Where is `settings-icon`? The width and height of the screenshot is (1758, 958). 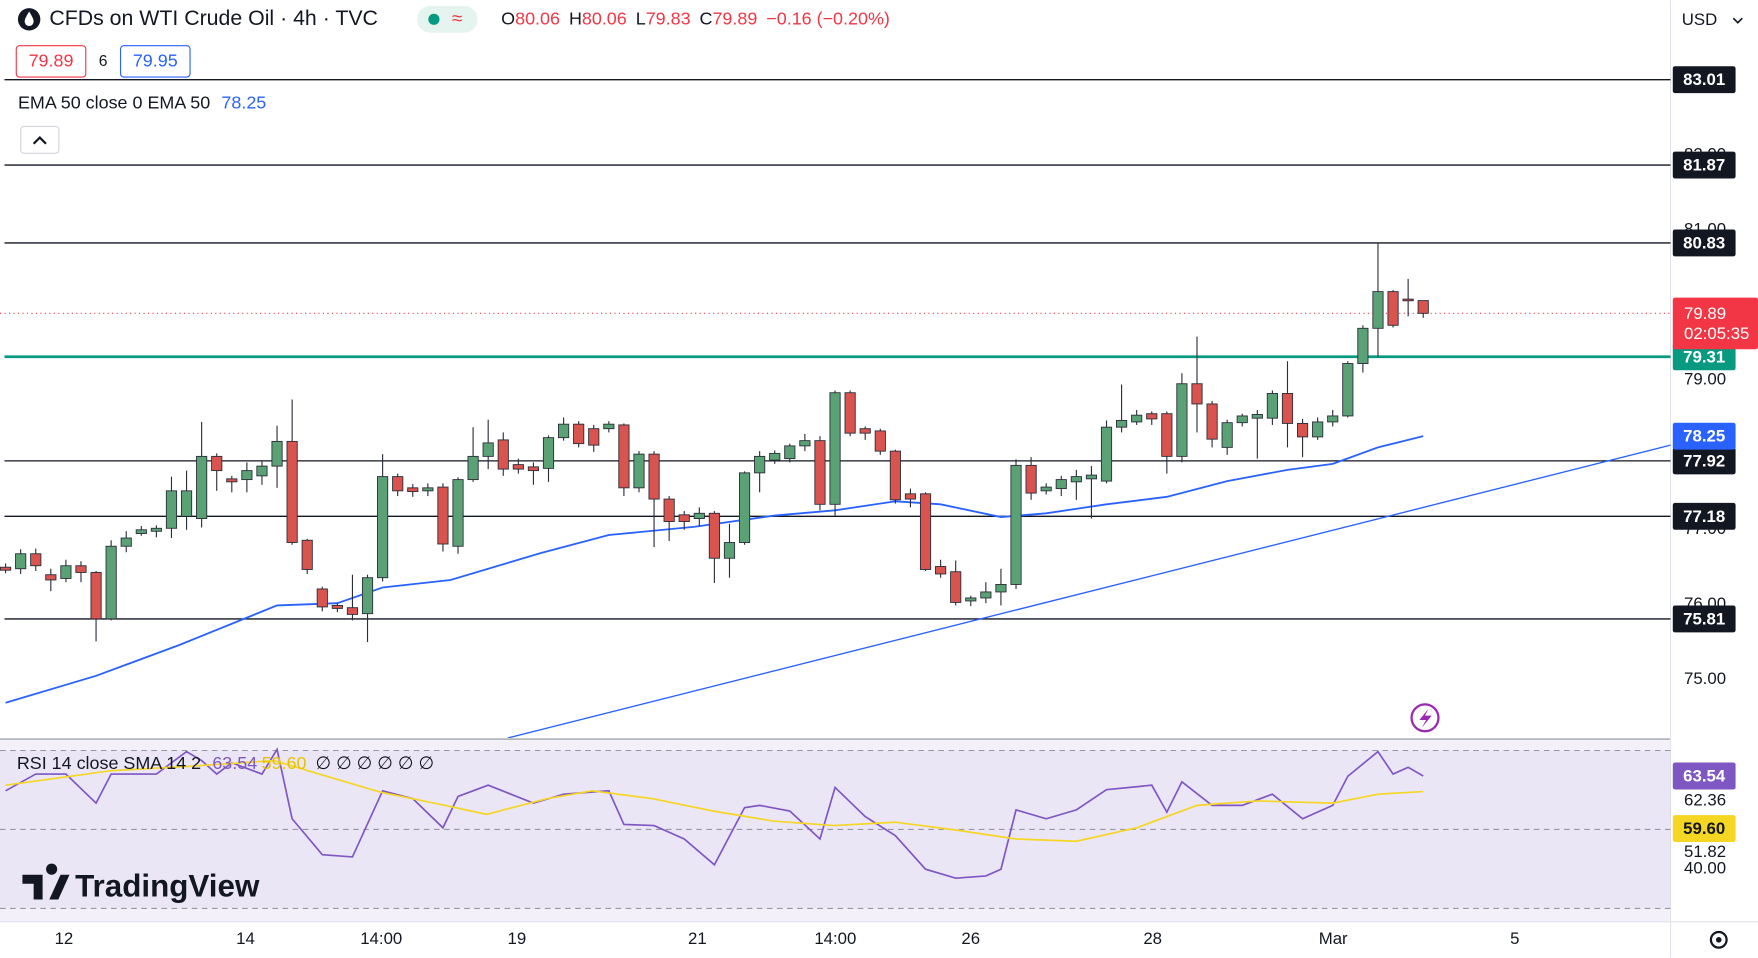
settings-icon is located at coordinates (1718, 939).